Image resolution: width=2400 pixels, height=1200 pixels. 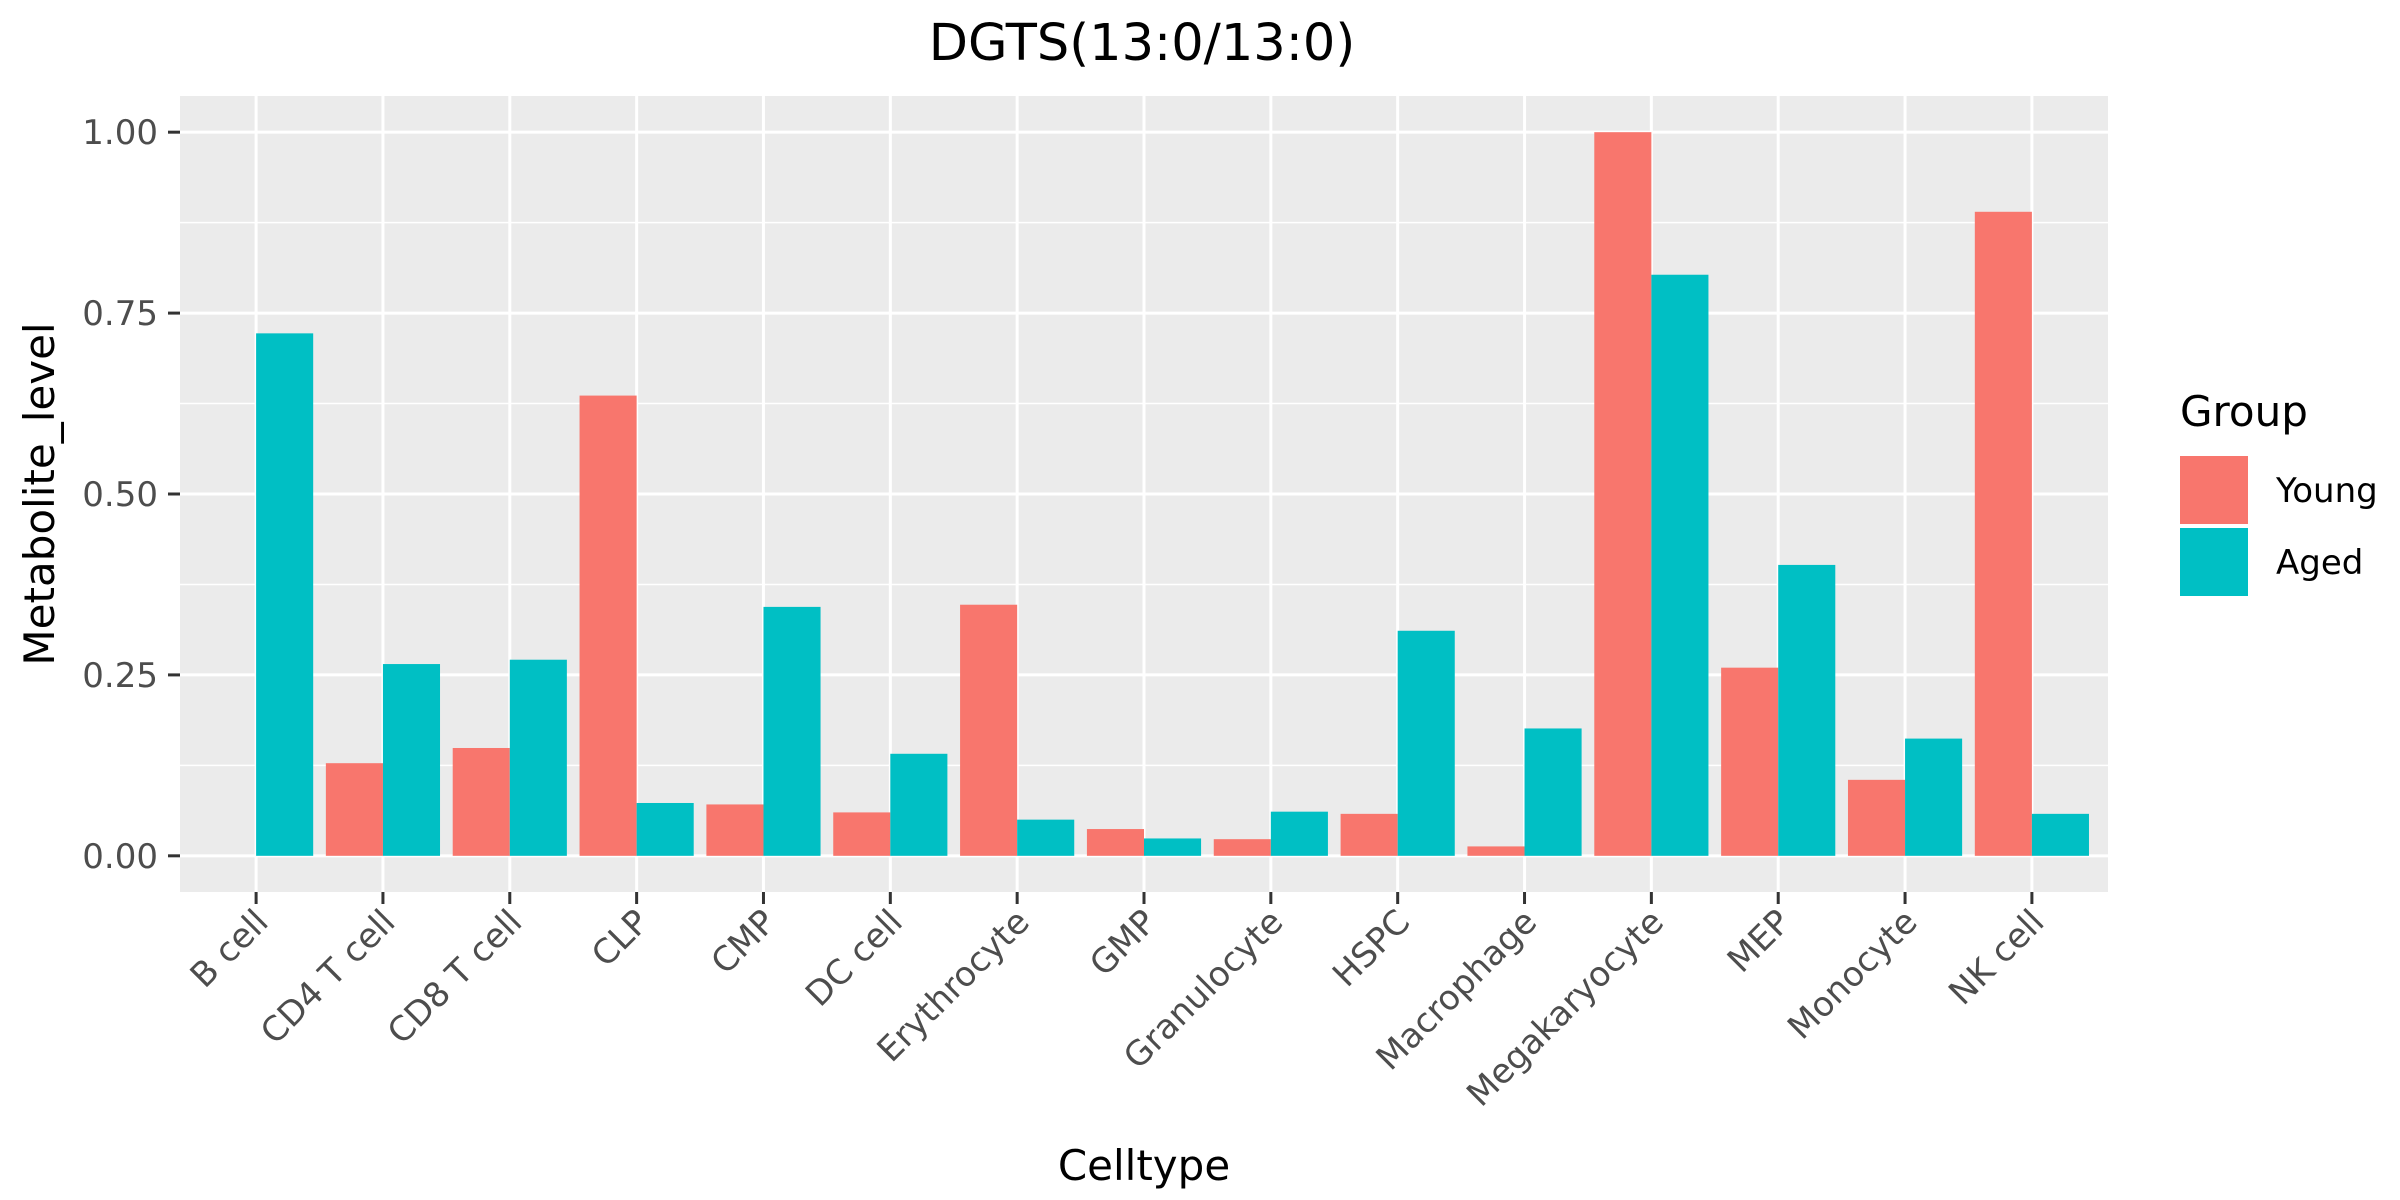 I want to click on bar-aged-macrophage, so click(x=1553, y=792).